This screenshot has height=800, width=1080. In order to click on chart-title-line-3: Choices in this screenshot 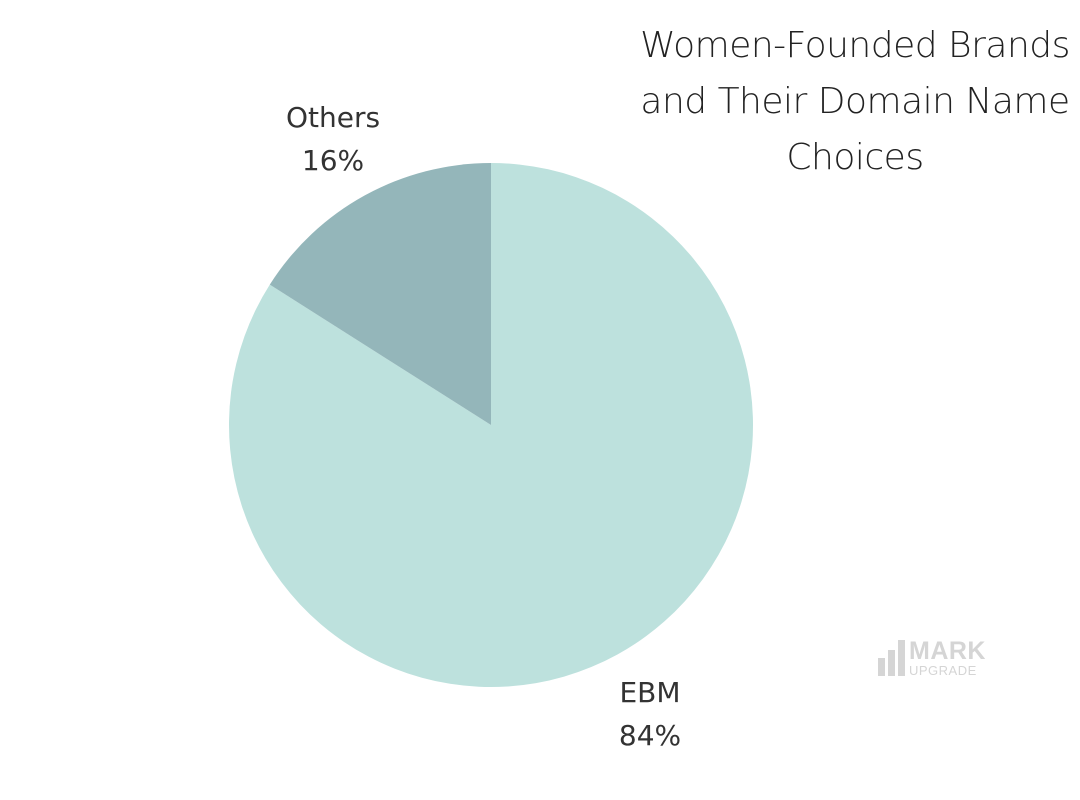, I will do `click(855, 157)`.